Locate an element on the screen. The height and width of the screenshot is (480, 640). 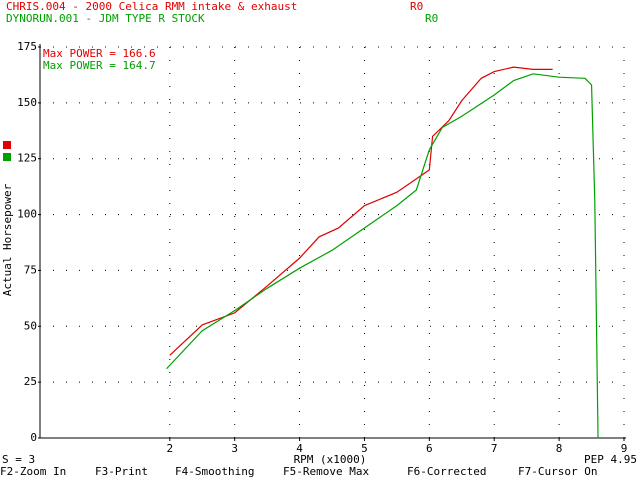
y-tick-label: 0 is located at coordinates (33, 437).